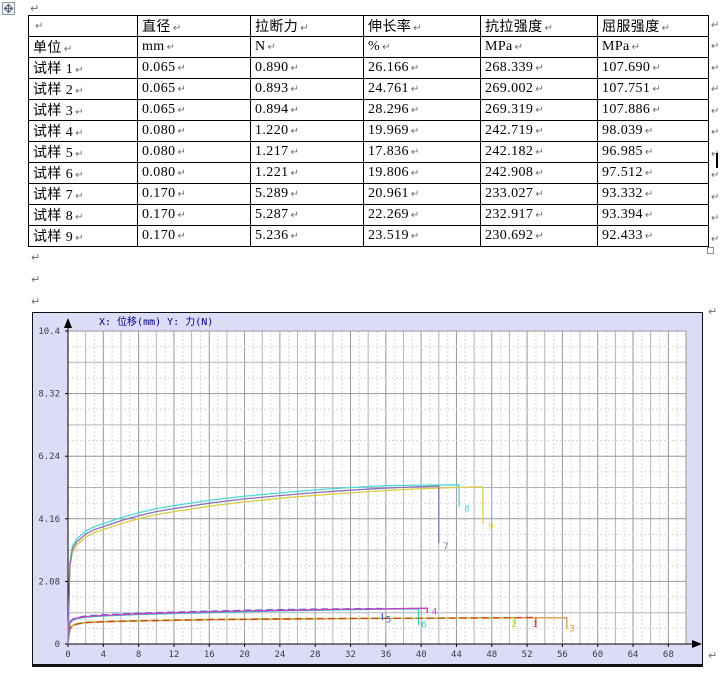  I want to click on table-row: 试样 8 ↵ 0.170 ↵ 5.287 ↵ 22.269 ↵ 232.917 ↵ 93.394 ↵, so click(368, 215).